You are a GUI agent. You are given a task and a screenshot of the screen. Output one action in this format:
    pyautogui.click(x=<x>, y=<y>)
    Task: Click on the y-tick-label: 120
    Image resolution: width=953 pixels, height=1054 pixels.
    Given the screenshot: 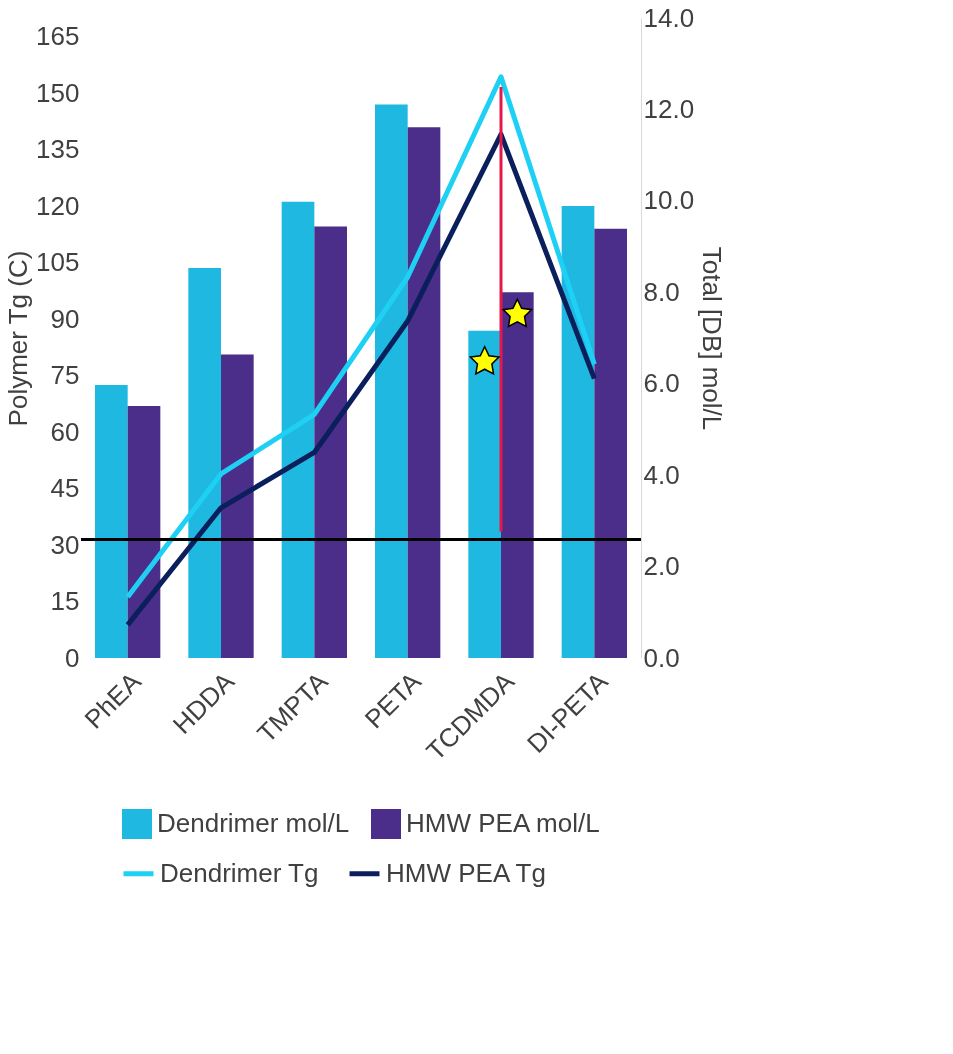 What is the action you would take?
    pyautogui.click(x=58, y=205)
    